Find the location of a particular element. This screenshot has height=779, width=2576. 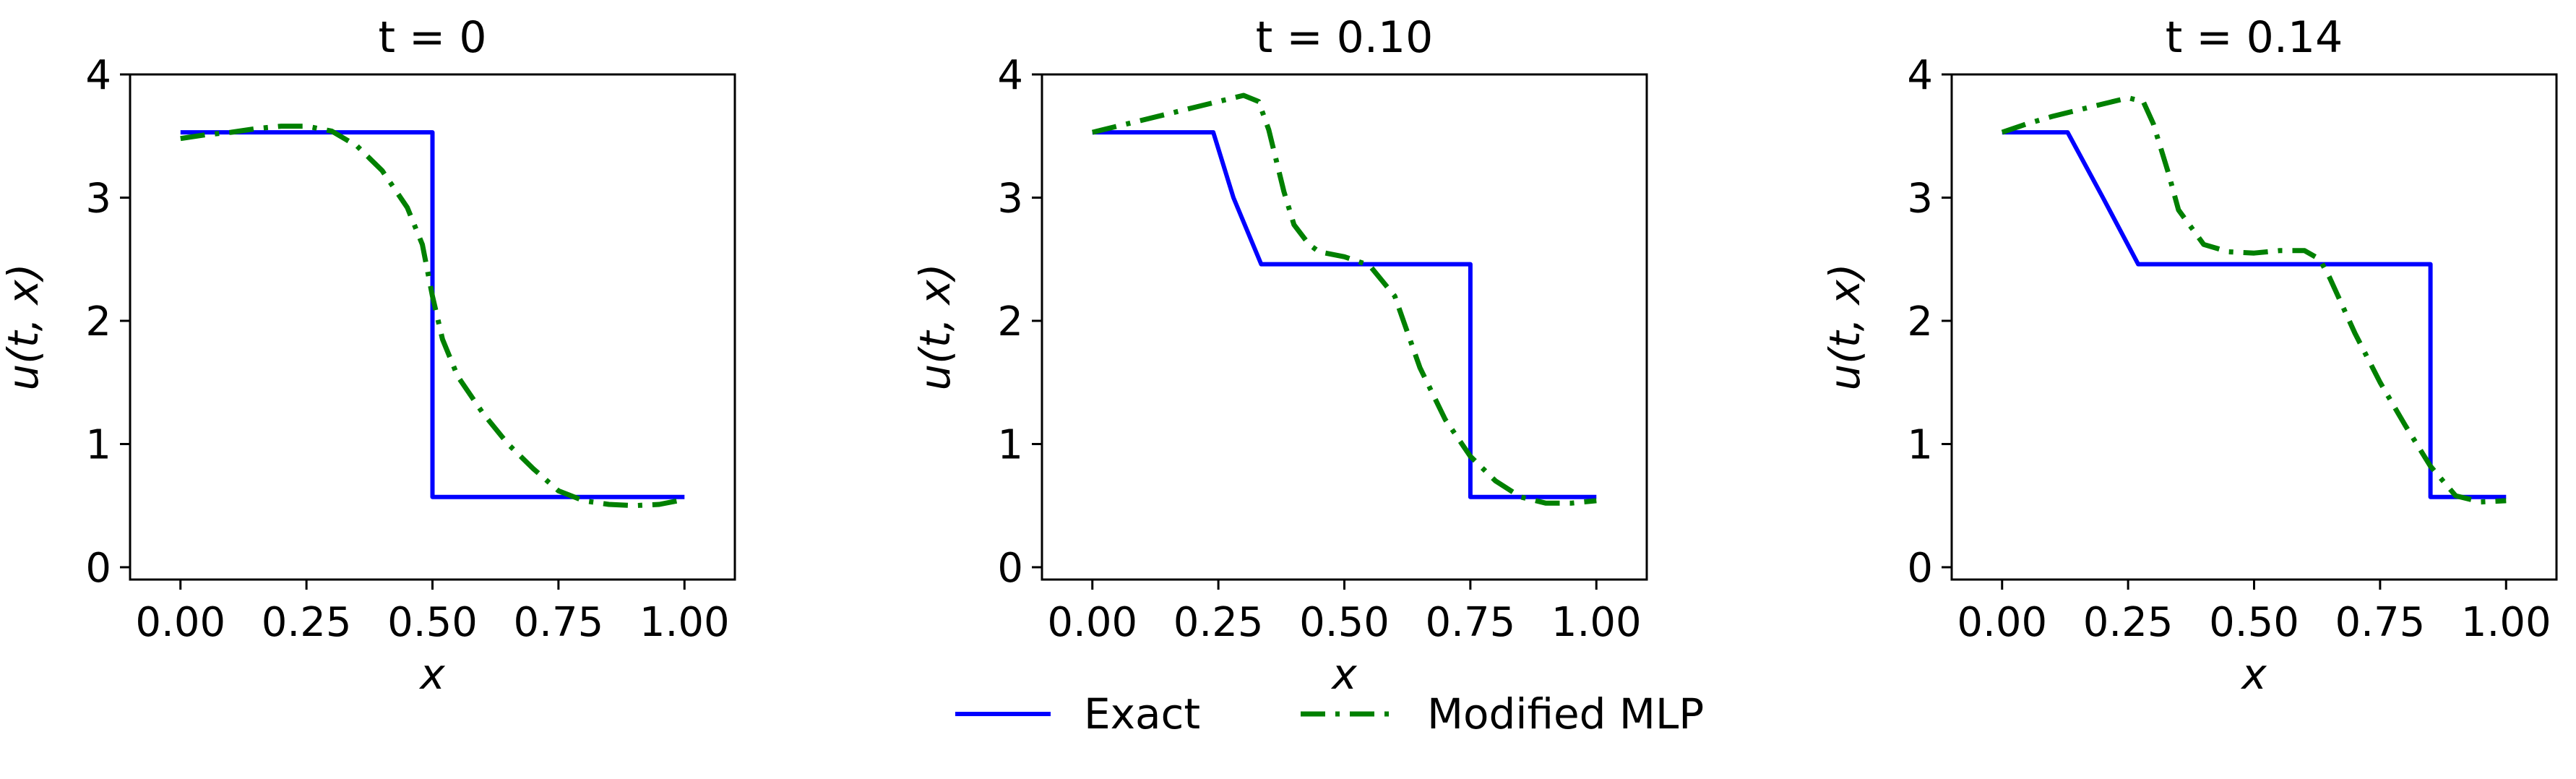

legend-label-modified-mlp: Modified MLP is located at coordinates (1565, 714).